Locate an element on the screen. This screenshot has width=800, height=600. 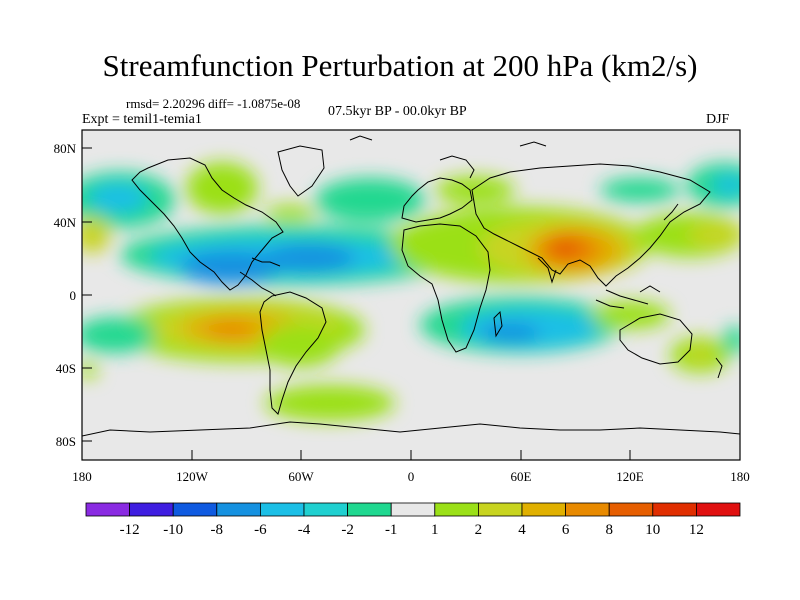
colorbar-label: -8 is located at coordinates (217, 530).